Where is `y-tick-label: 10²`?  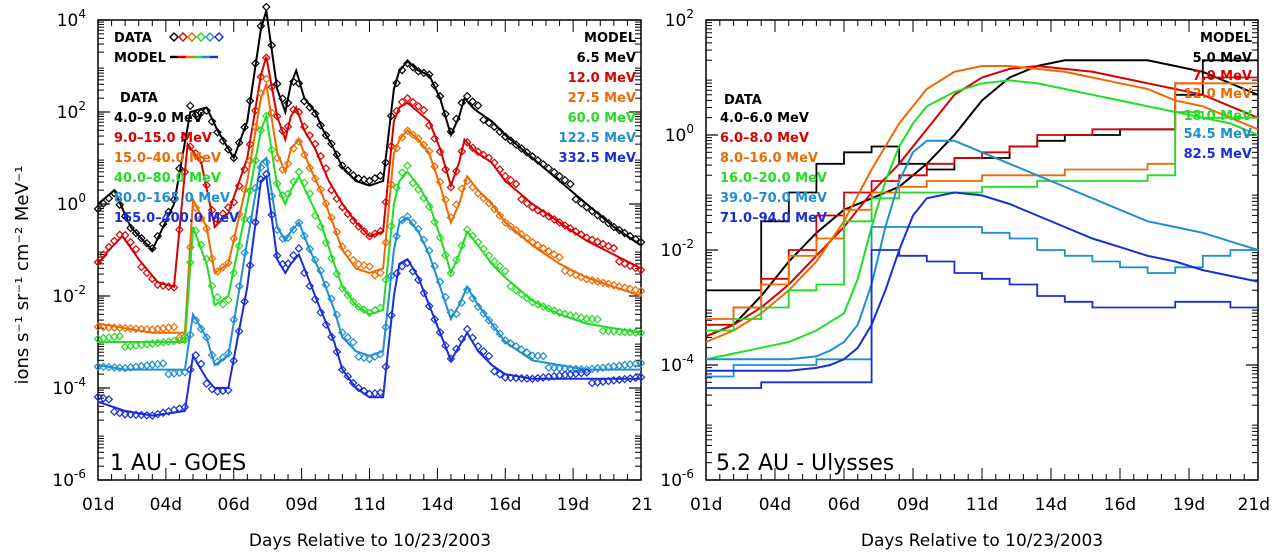 y-tick-label: 10² is located at coordinates (679, 19).